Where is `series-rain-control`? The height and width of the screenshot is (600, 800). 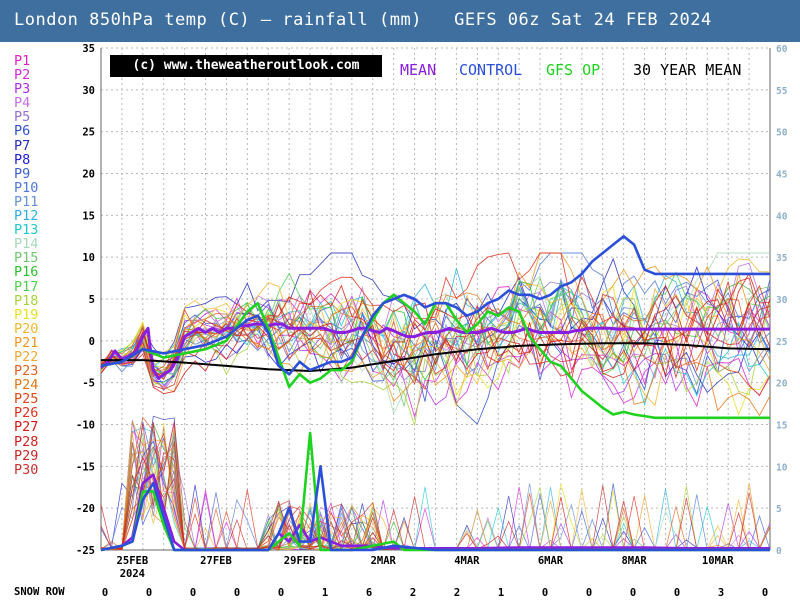 series-rain-control is located at coordinates (435, 508).